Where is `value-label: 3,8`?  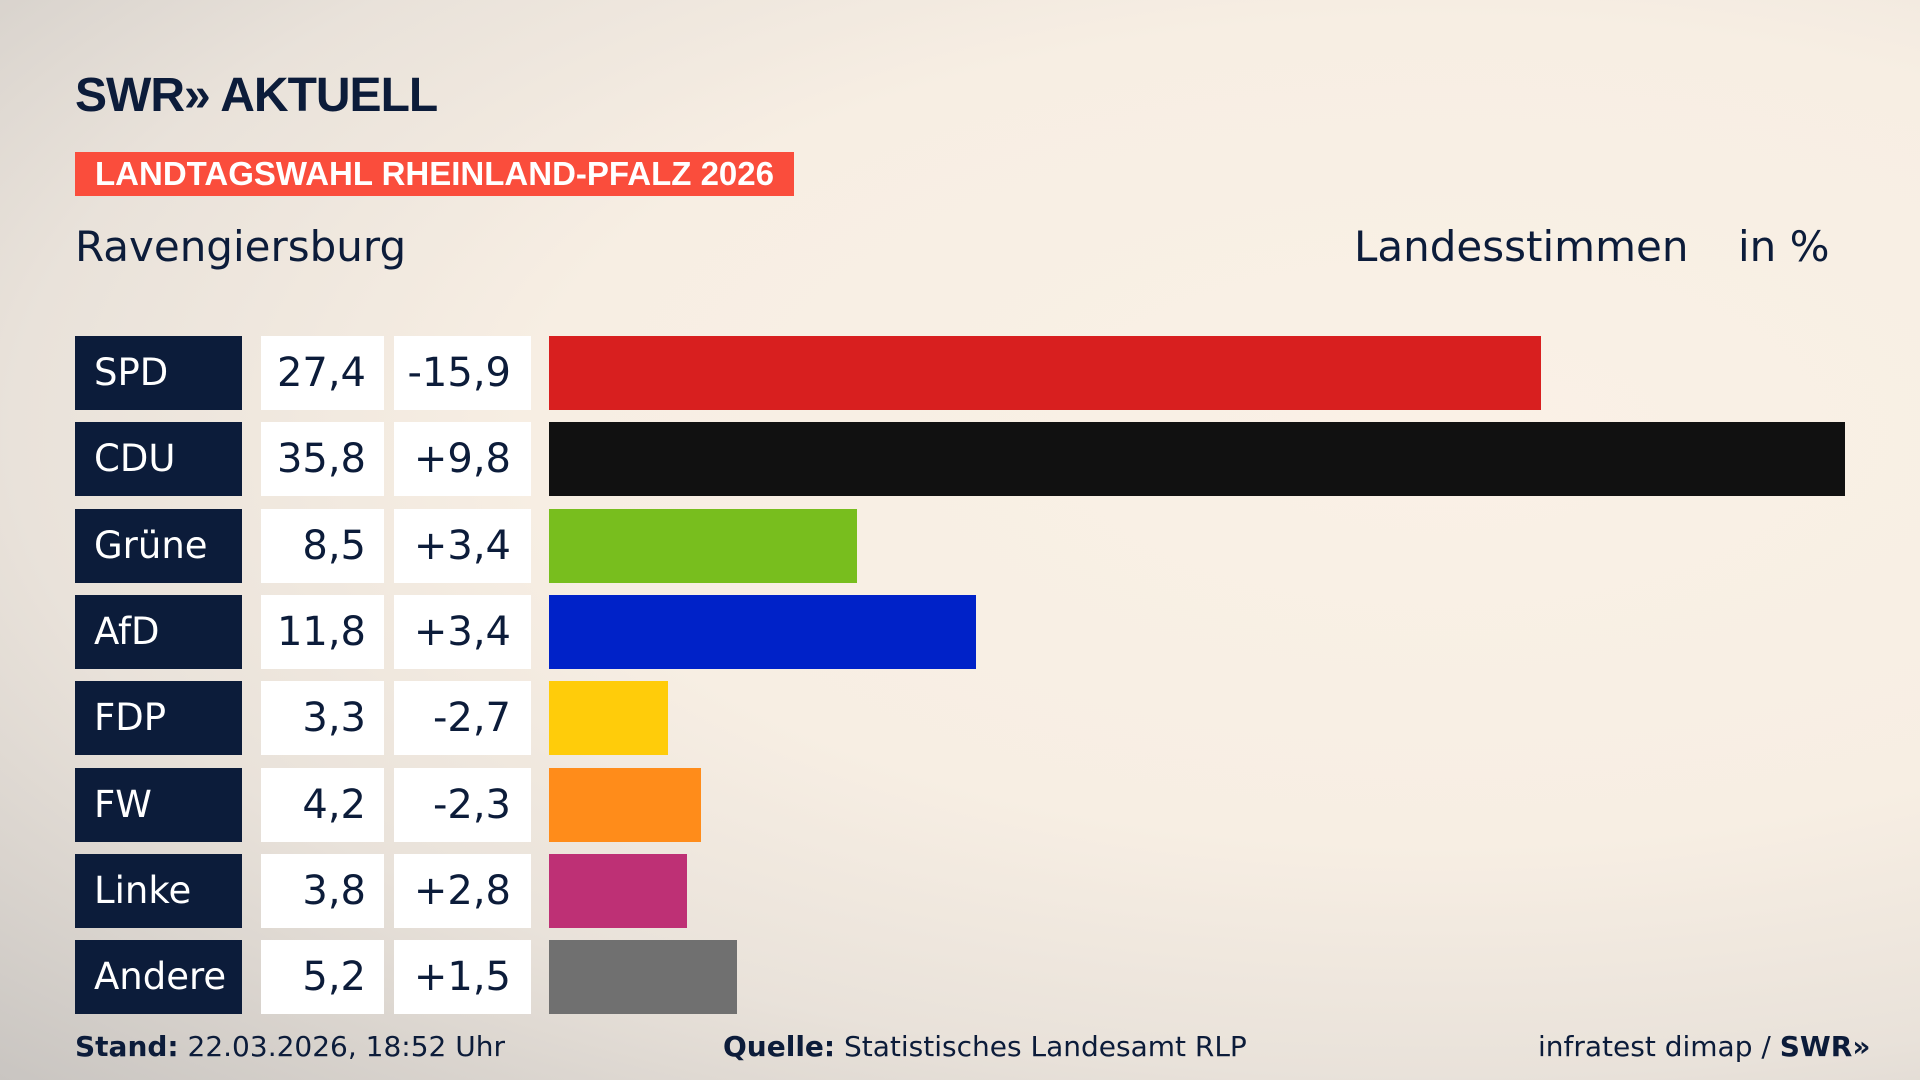
value-label: 3,8 is located at coordinates (322, 890).